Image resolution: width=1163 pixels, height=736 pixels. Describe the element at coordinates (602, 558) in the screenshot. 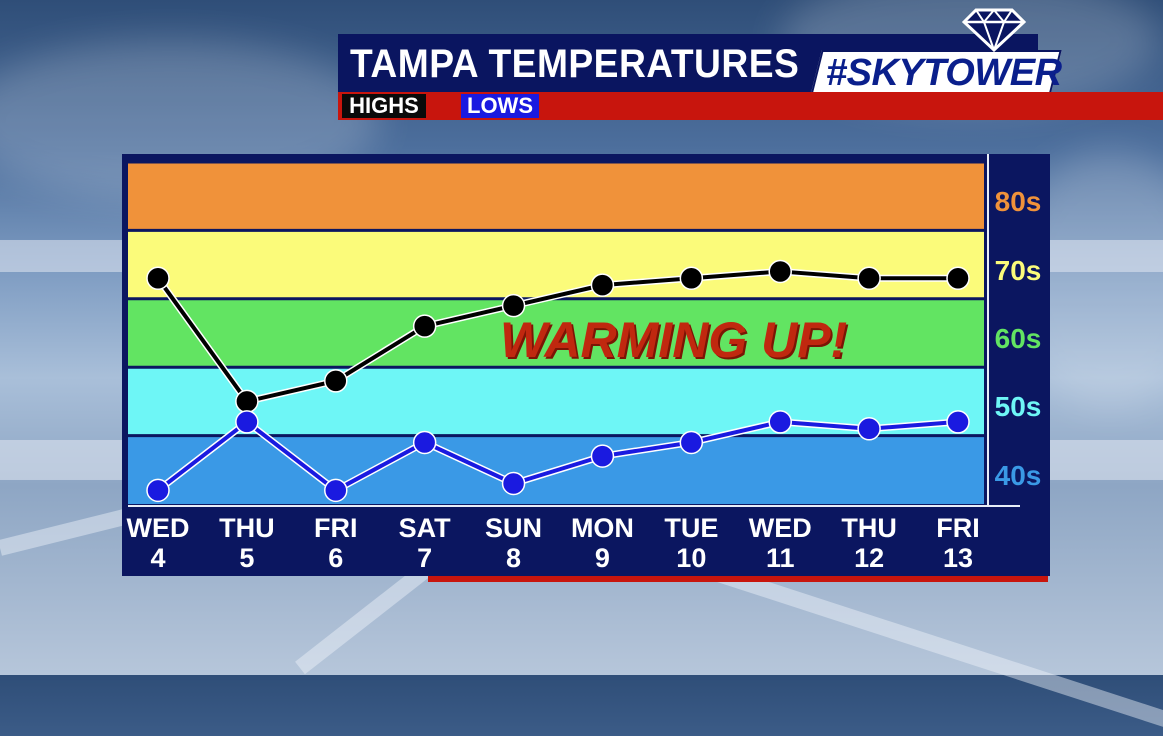

I see `x-tick-date: 9` at that location.